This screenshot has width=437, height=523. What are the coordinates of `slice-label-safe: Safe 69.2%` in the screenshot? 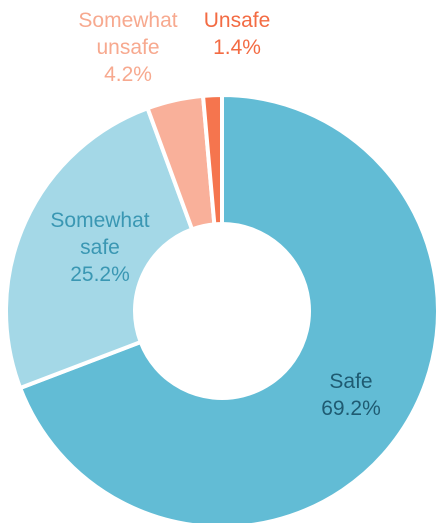 It's located at (351, 395).